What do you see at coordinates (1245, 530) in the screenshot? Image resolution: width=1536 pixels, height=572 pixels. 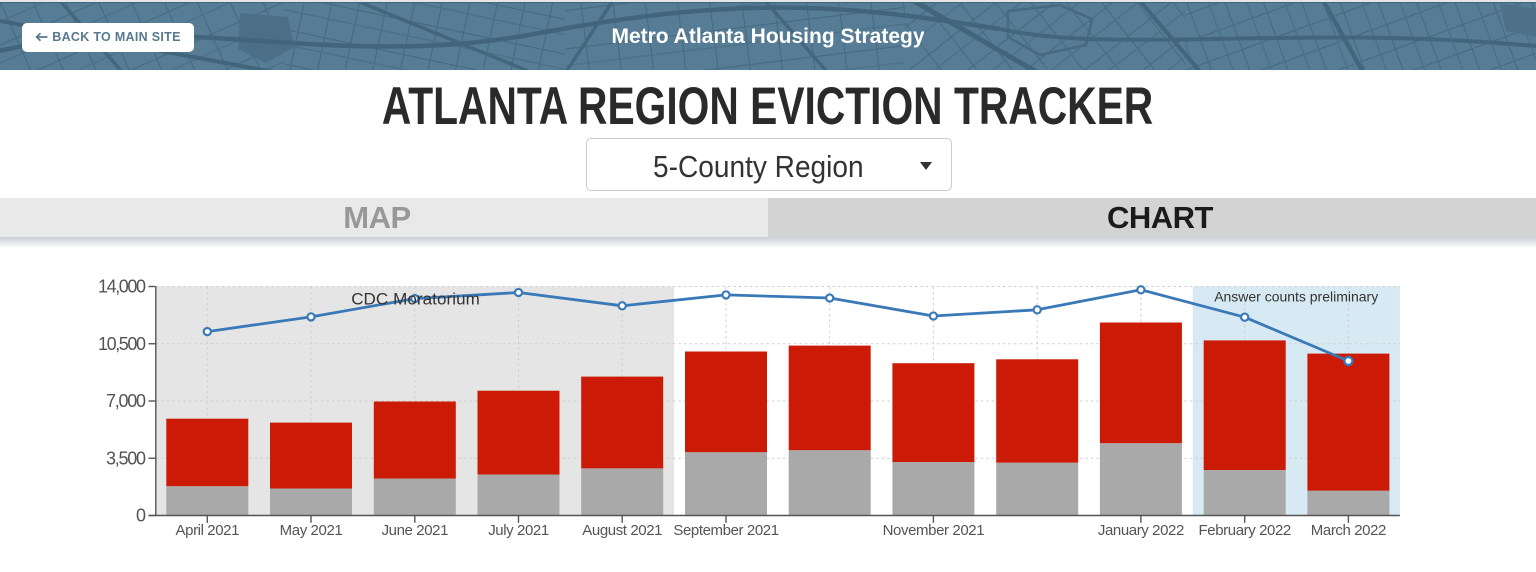 I see `svg-text: February 2022` at bounding box center [1245, 530].